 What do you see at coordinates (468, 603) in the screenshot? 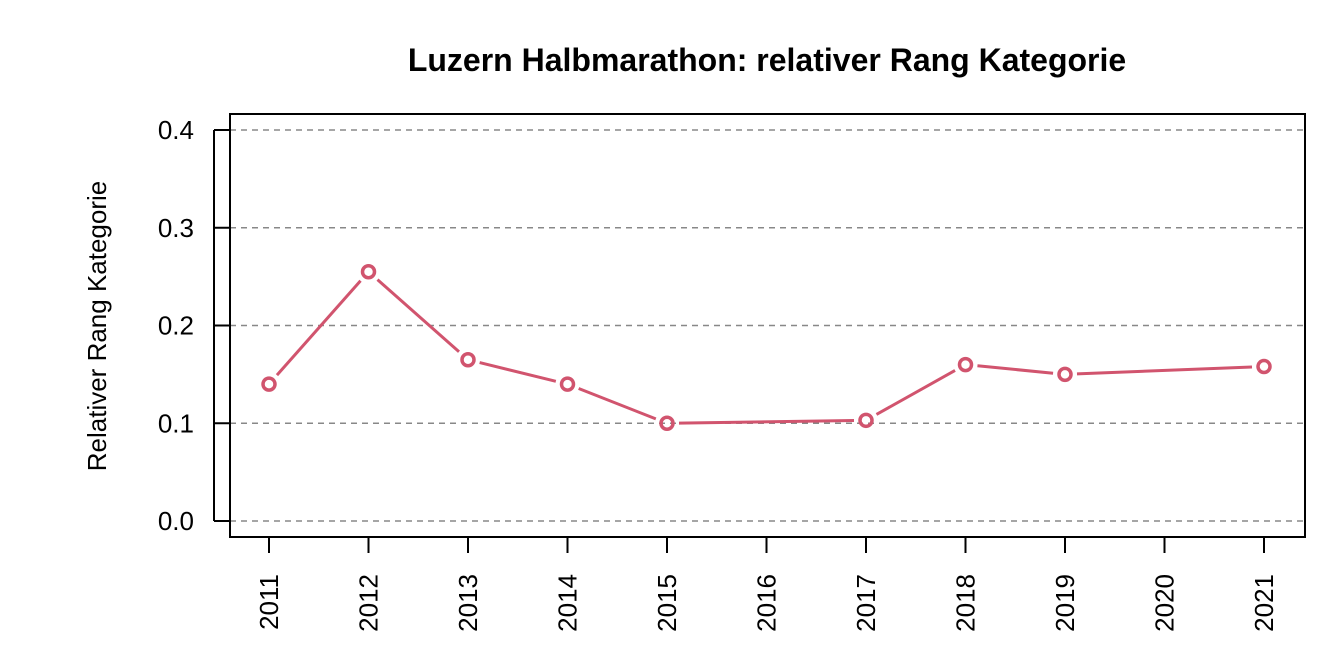
I see `x-tick-label: 2013` at bounding box center [468, 603].